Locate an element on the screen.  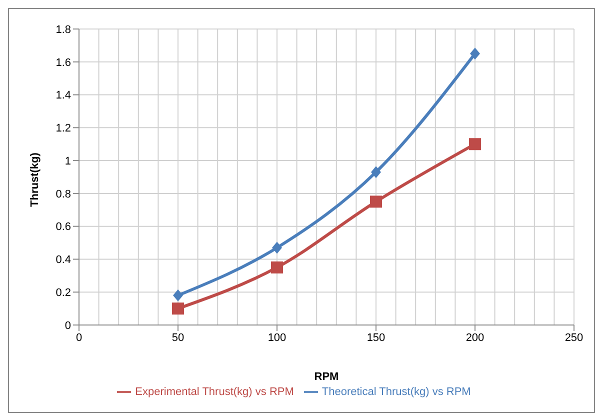
x-tick-label: 150 is located at coordinates (376, 338).